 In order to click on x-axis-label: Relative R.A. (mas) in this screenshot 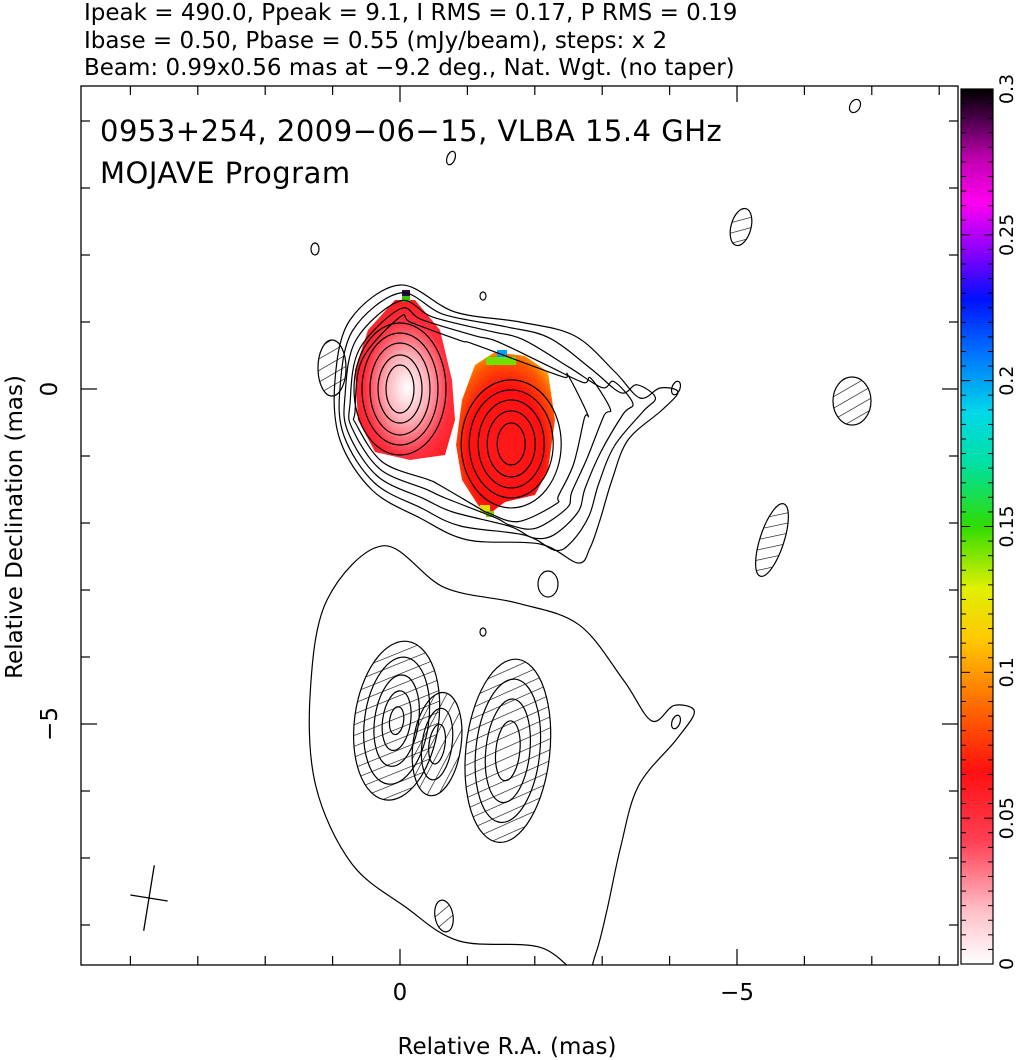, I will do `click(507, 1047)`.